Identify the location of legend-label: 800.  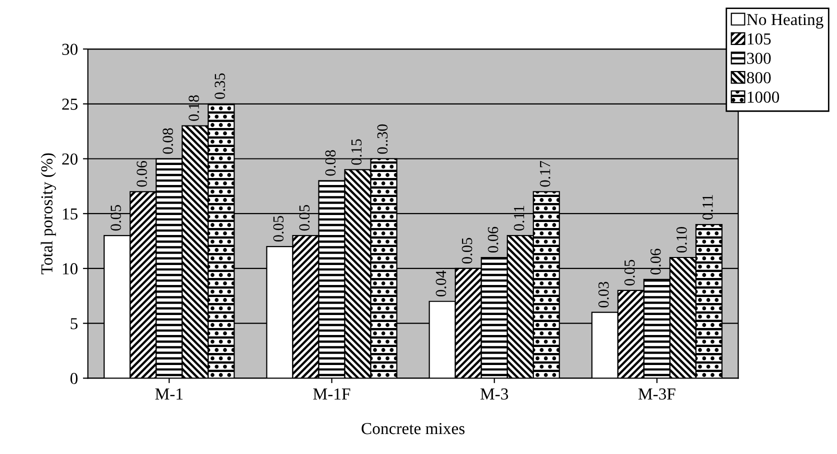
(759, 78).